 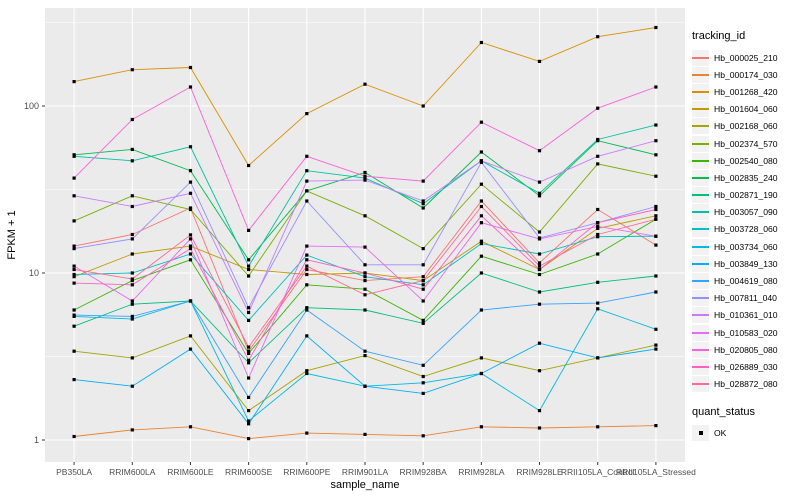 I want to click on legend-item-Hb_002835_240: Hb_002835_240, so click(x=746, y=177).